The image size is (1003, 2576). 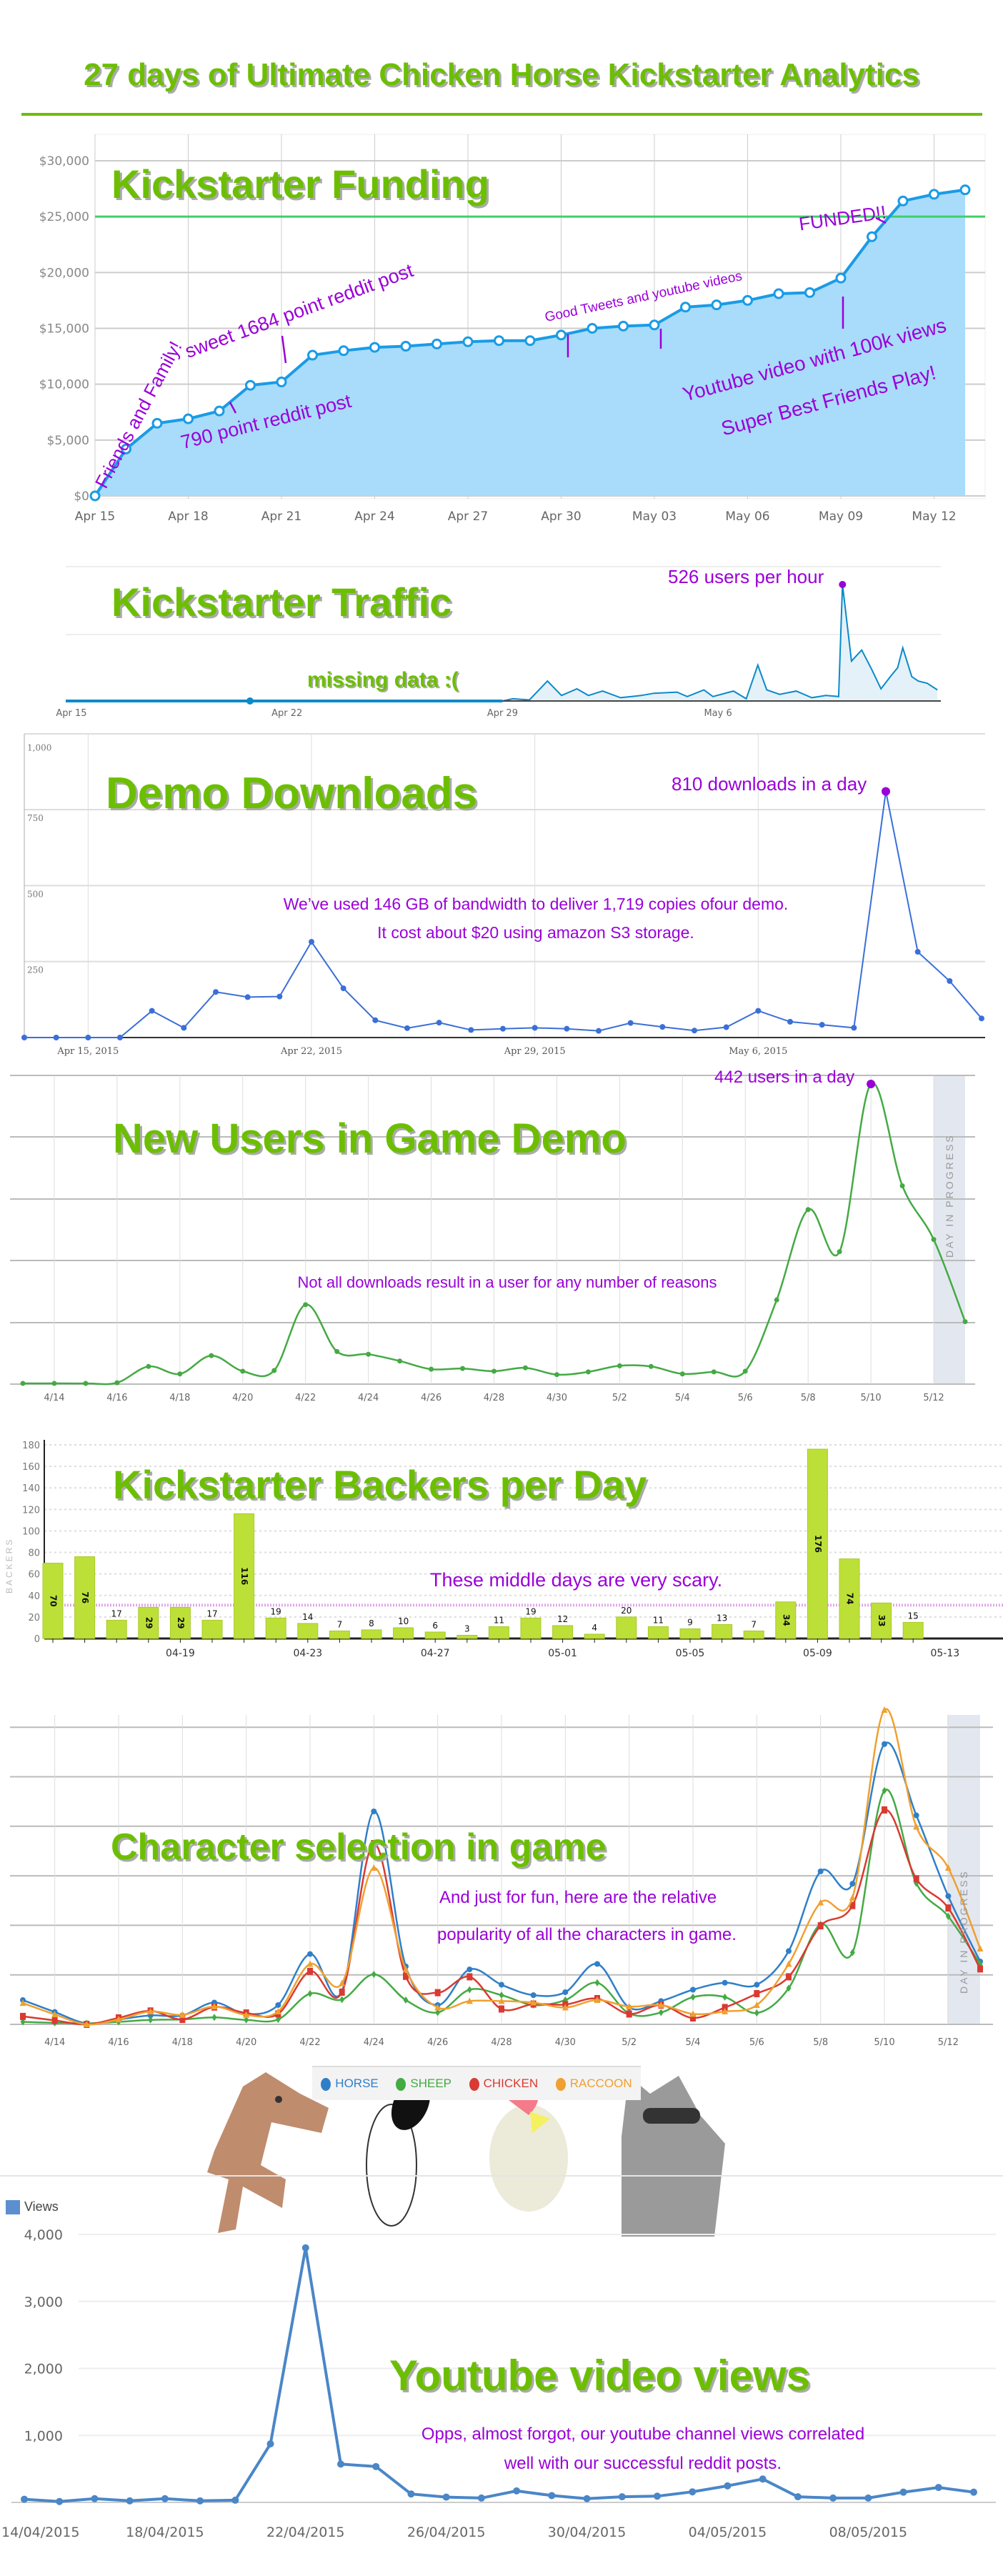 What do you see at coordinates (494, 1398) in the screenshot?
I see `users-xtick-label: 4/28` at bounding box center [494, 1398].